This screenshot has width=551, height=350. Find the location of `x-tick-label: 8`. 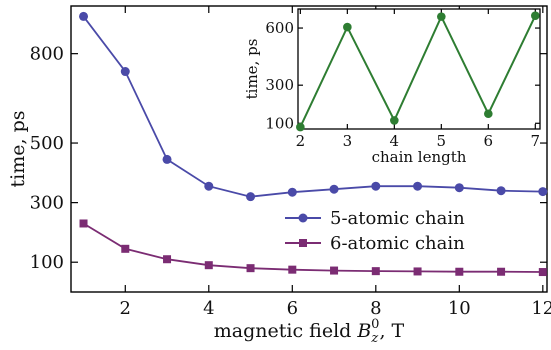

x-tick-label: 8 is located at coordinates (375, 308).